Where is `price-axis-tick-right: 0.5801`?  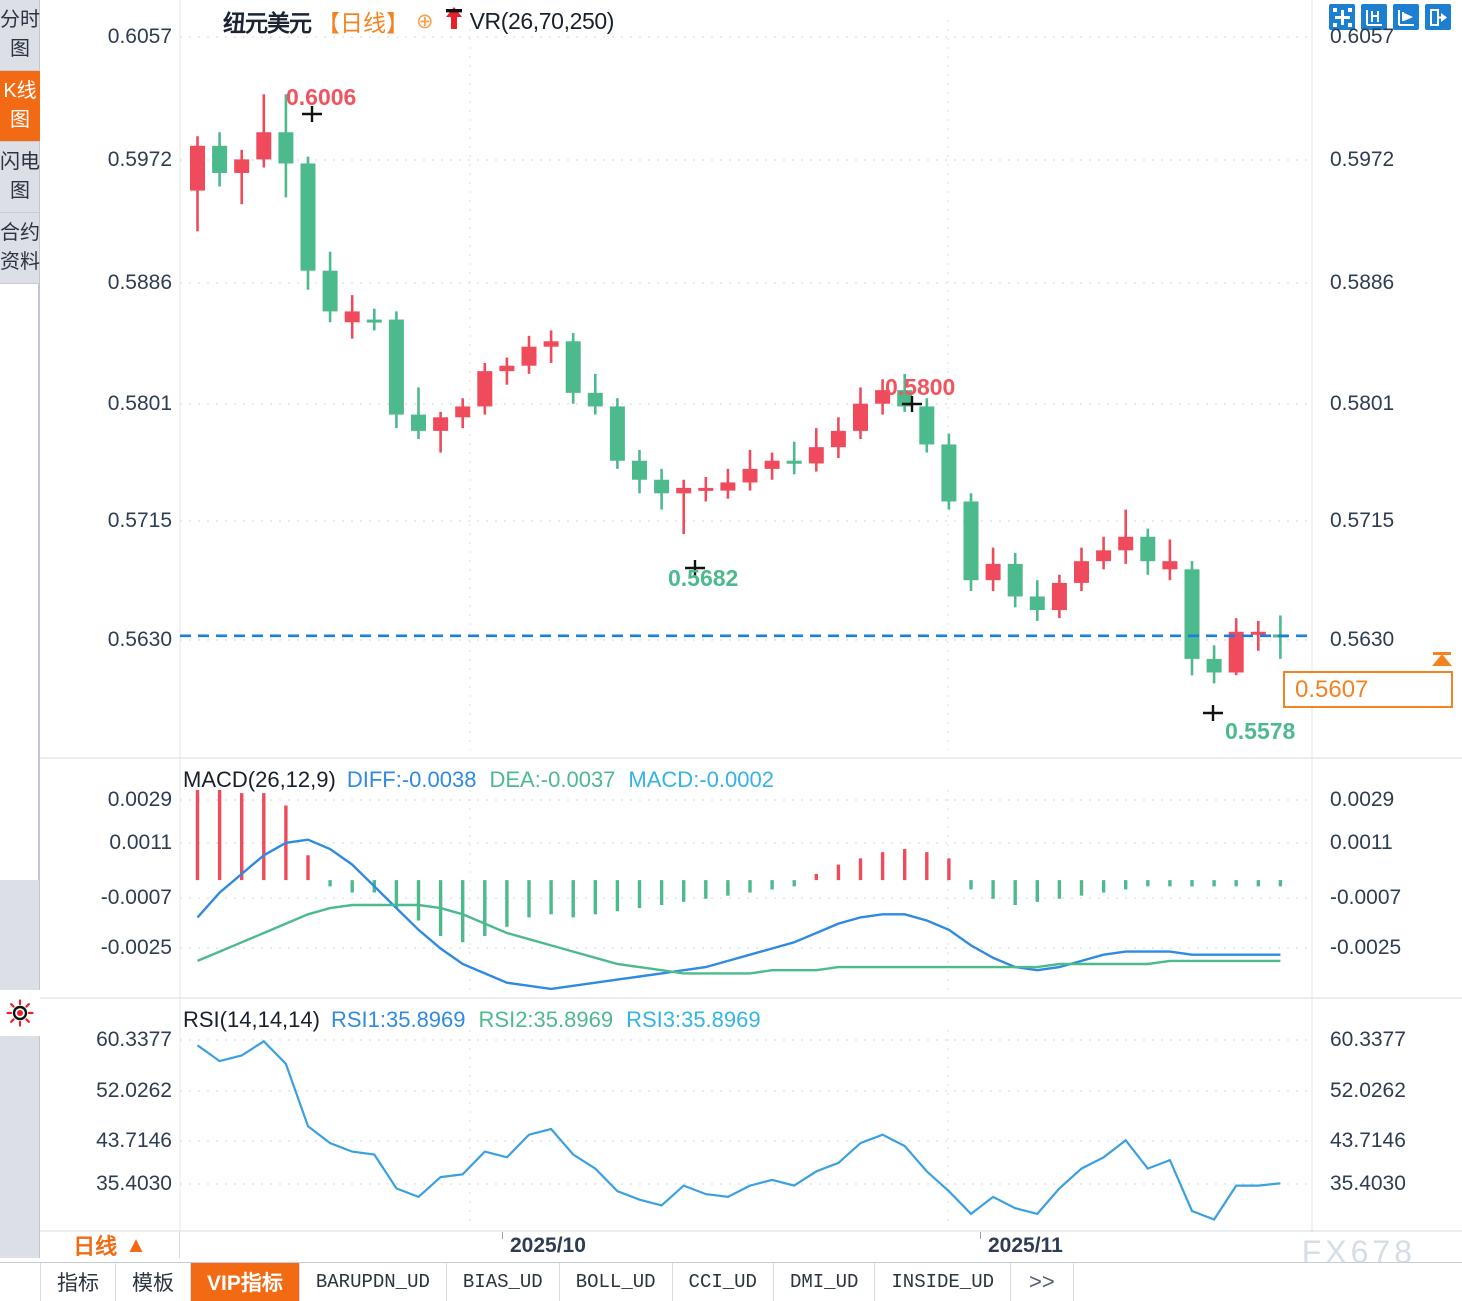 price-axis-tick-right: 0.5801 is located at coordinates (1362, 403).